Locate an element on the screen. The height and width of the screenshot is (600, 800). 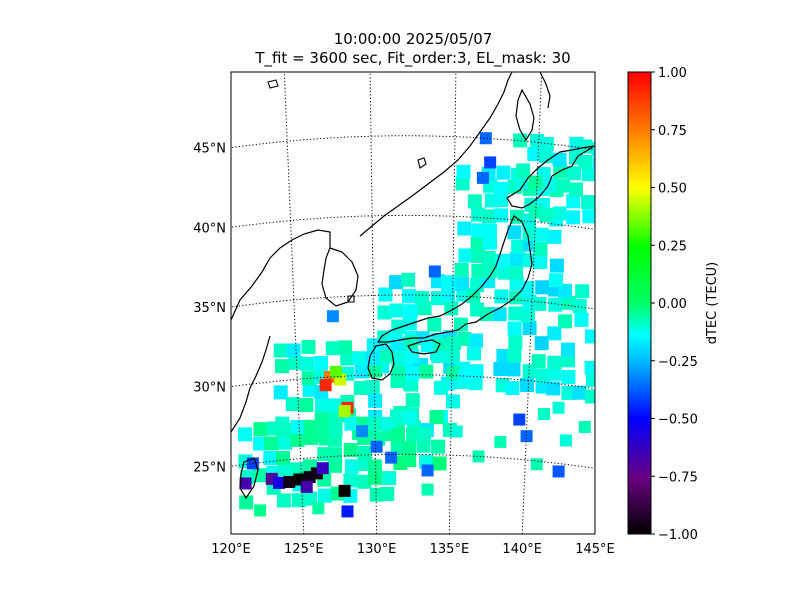
colorbar-label: dTEC (TECU) is located at coordinates (712, 303).